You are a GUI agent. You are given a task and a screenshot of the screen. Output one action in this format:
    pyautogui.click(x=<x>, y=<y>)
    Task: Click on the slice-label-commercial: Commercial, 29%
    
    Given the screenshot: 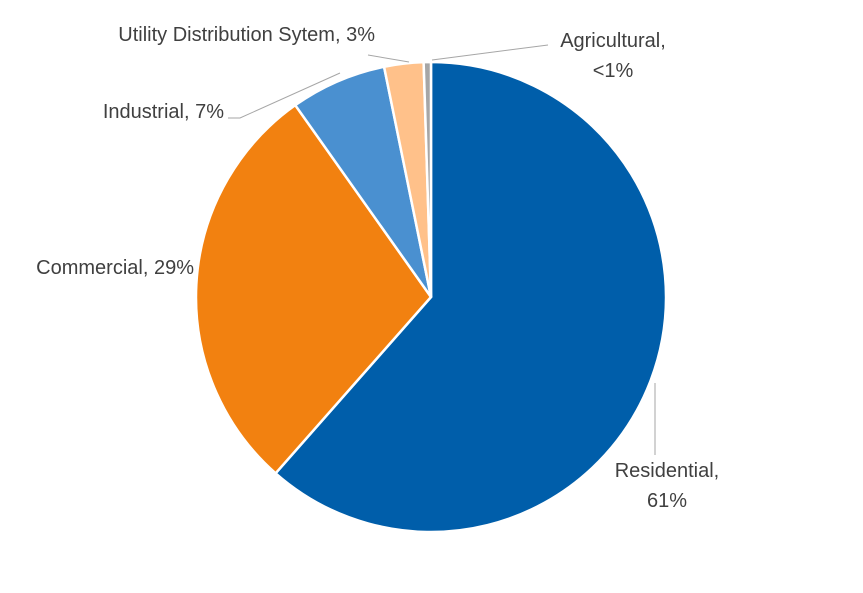 What is the action you would take?
    pyautogui.click(x=115, y=268)
    